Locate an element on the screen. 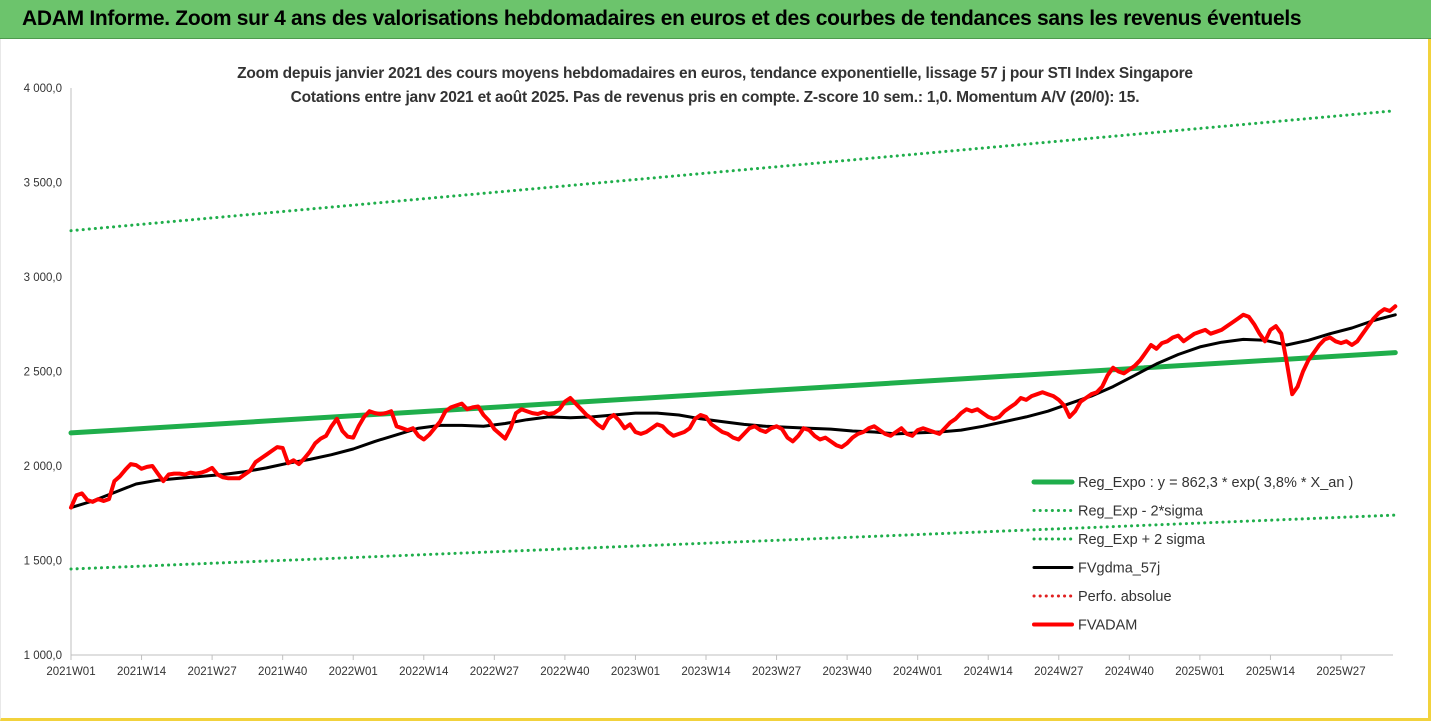  legend-label: FVgdma_57j is located at coordinates (1119, 569).